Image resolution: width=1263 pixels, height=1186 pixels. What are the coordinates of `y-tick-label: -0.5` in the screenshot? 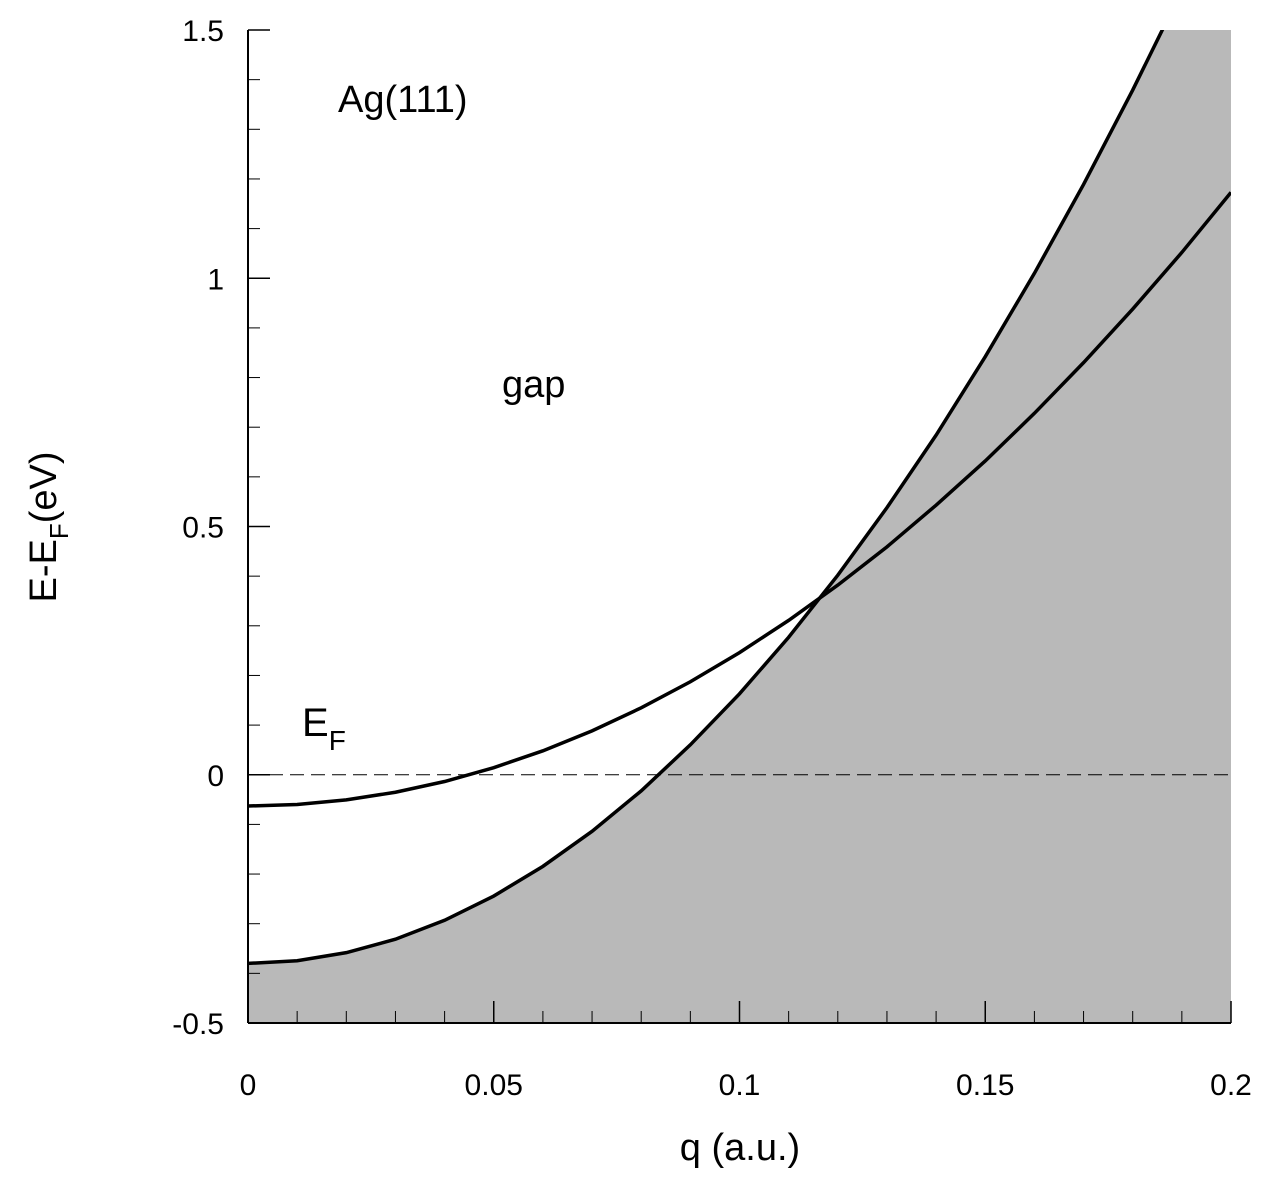 It's located at (198, 1024).